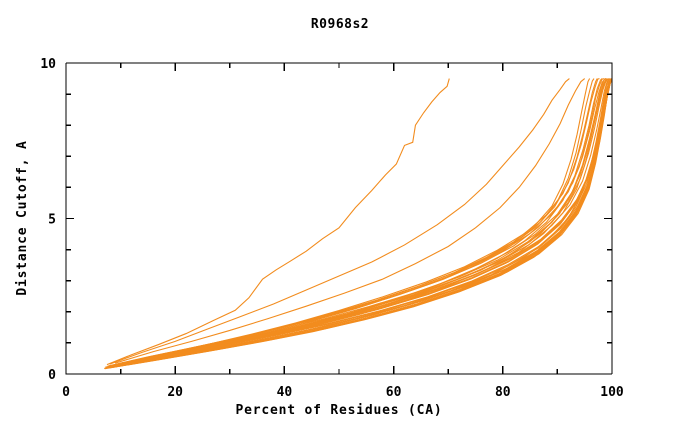 The width and height of the screenshot is (680, 440). What do you see at coordinates (340, 24) in the screenshot?
I see `chart-title: R0968s2` at bounding box center [340, 24].